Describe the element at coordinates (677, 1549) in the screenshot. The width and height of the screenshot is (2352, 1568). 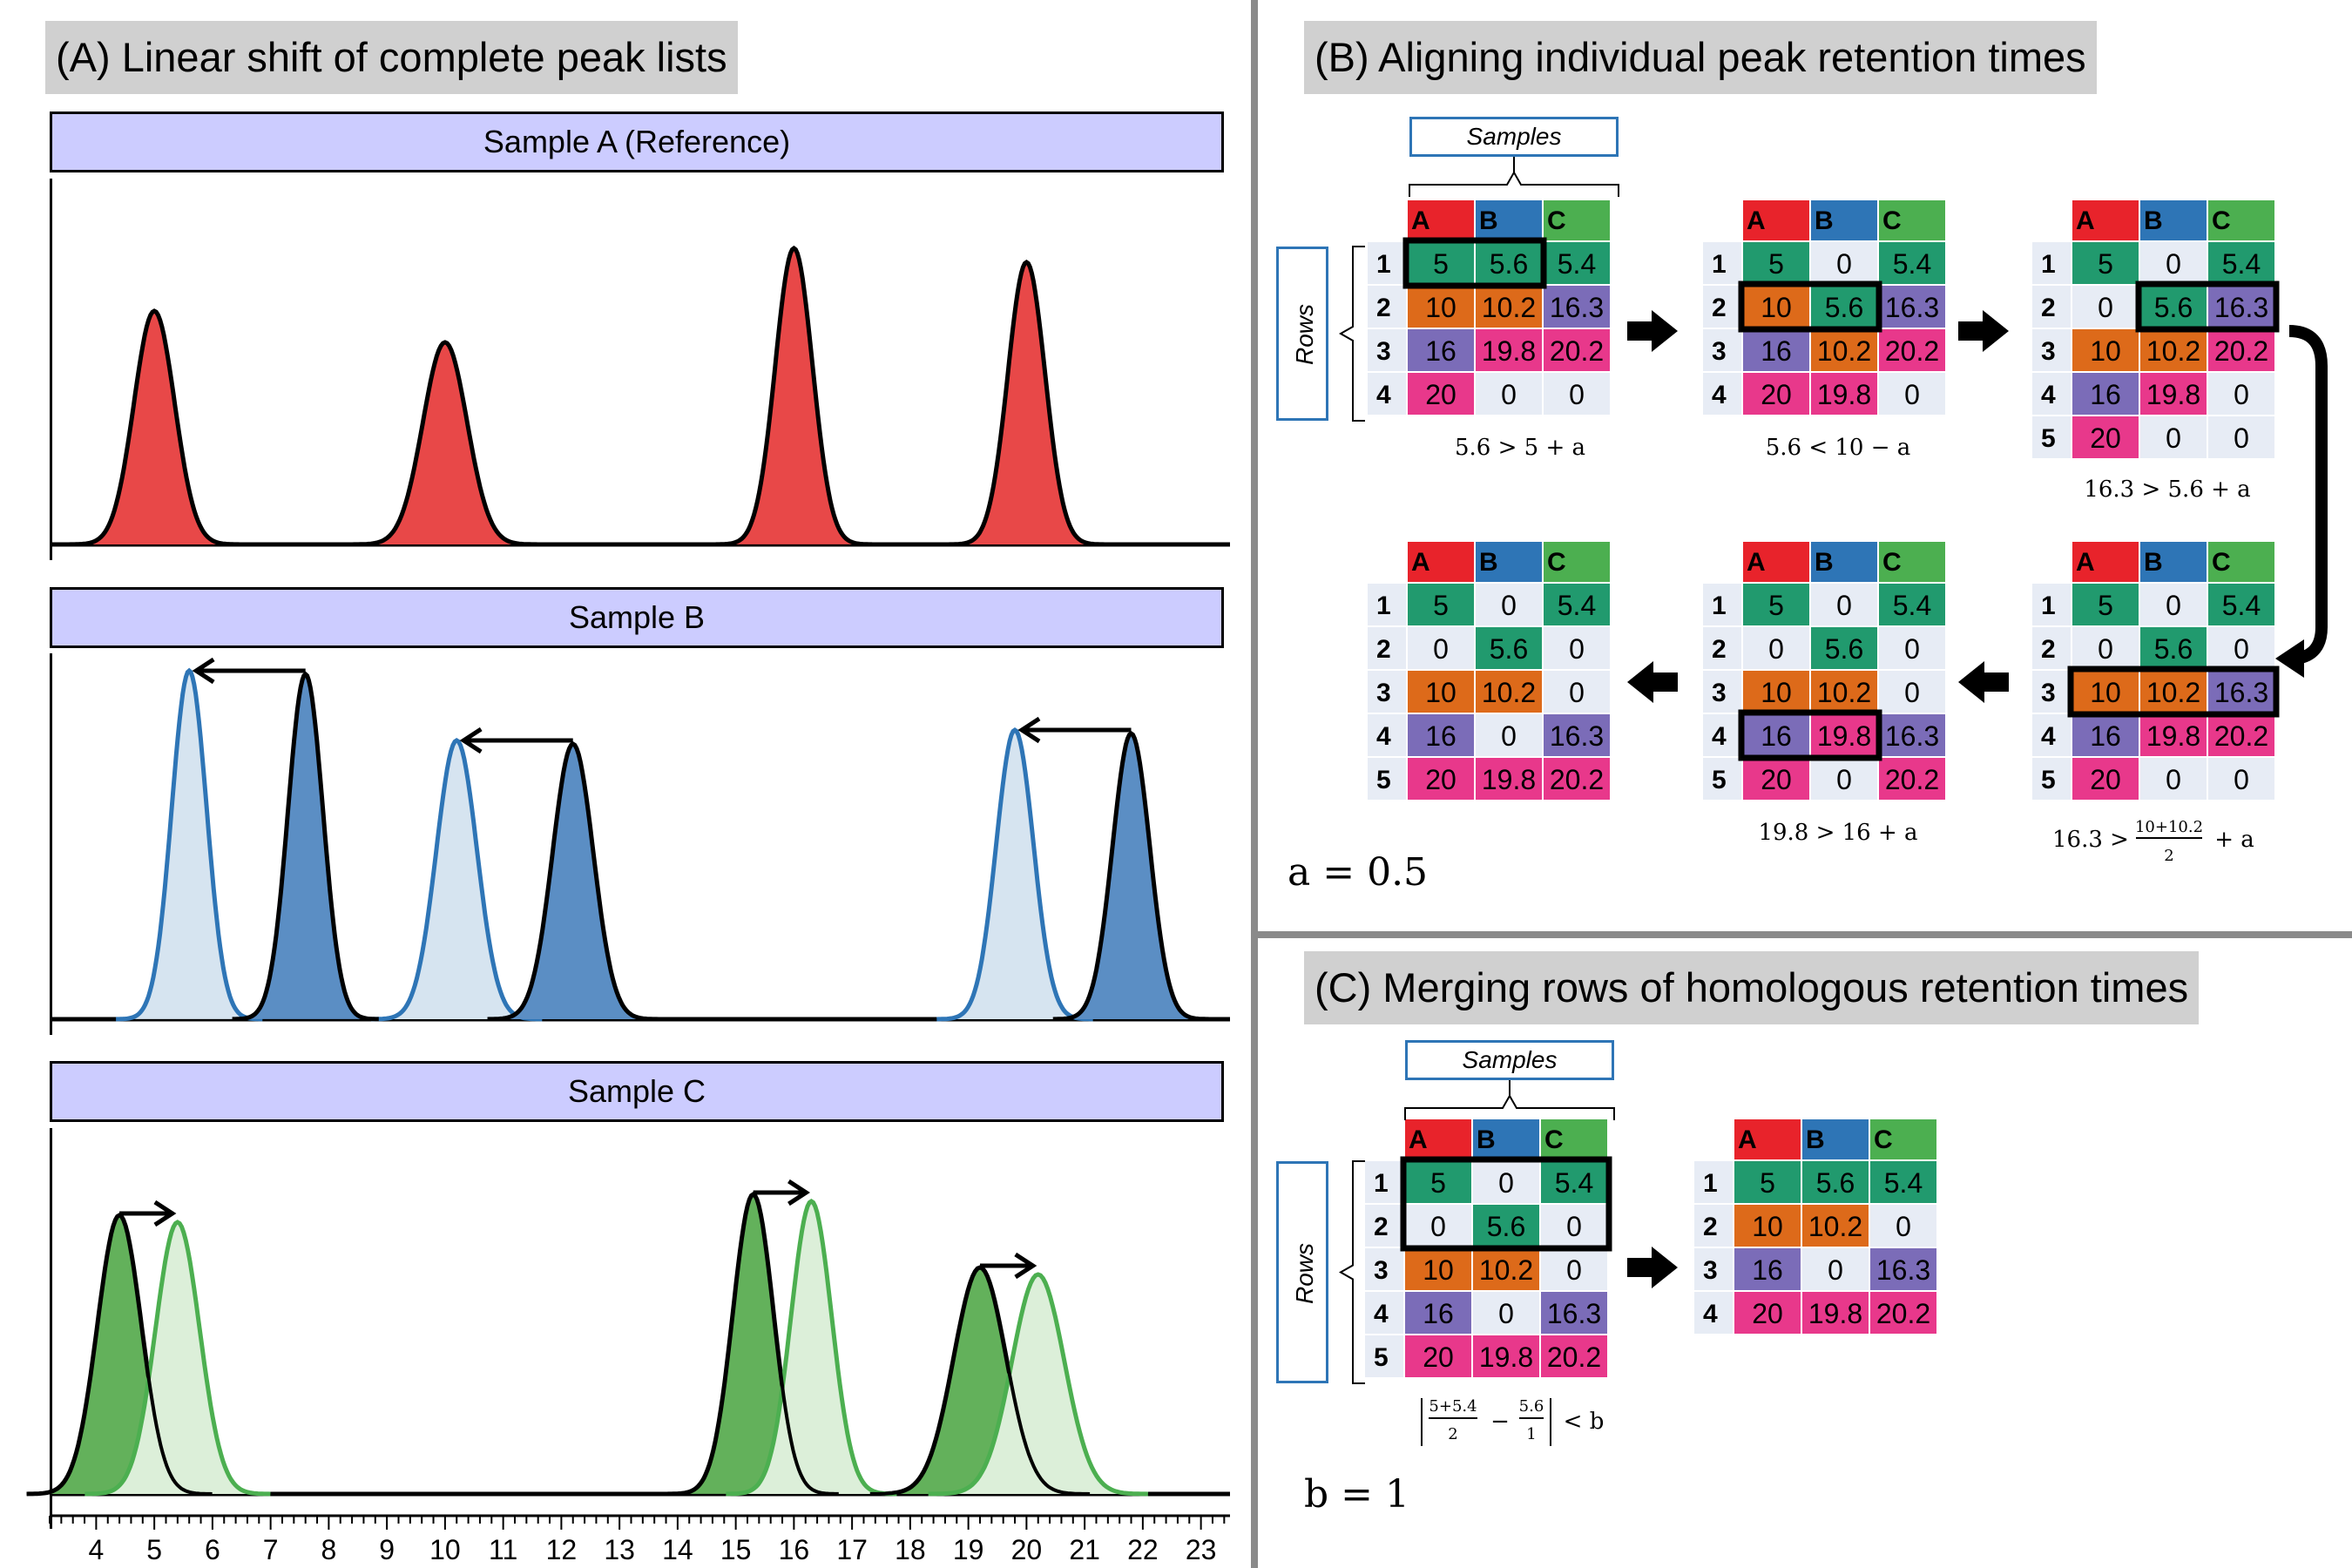
I see `x-tick-label: 14` at that location.